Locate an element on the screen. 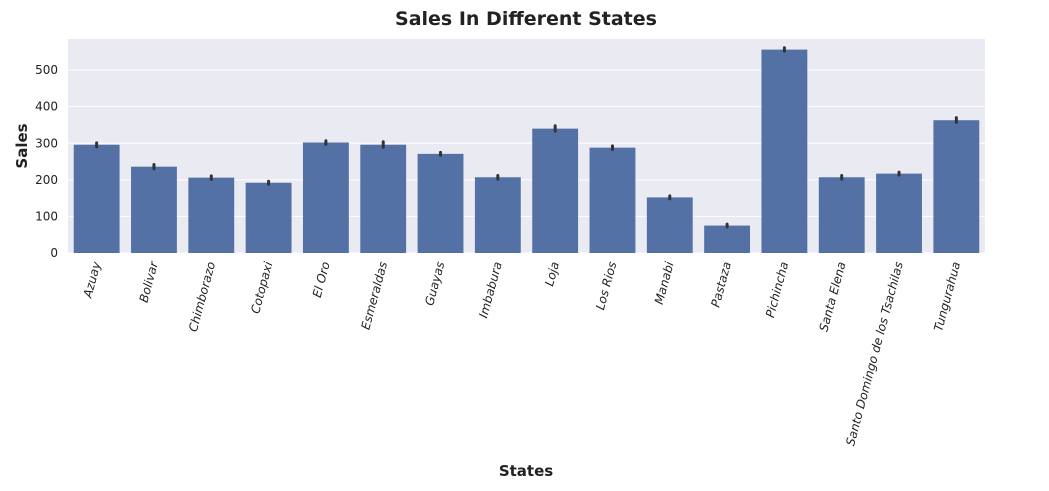  x-tick-label: Pichincha is located at coordinates (777, 289).